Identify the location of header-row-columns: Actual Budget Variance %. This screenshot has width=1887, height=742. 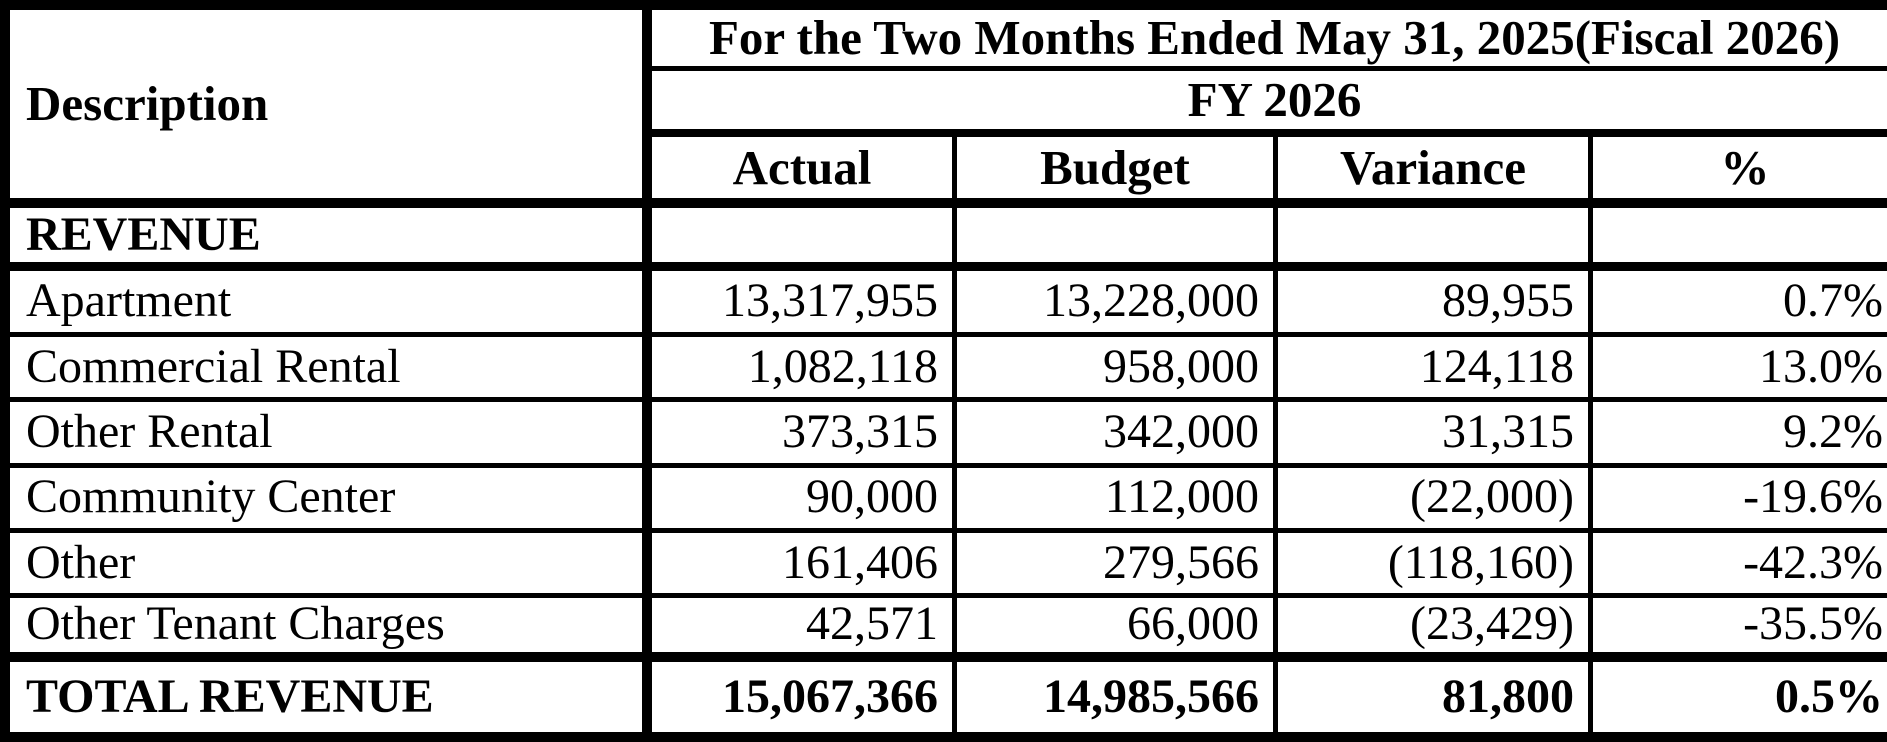
(948, 172).